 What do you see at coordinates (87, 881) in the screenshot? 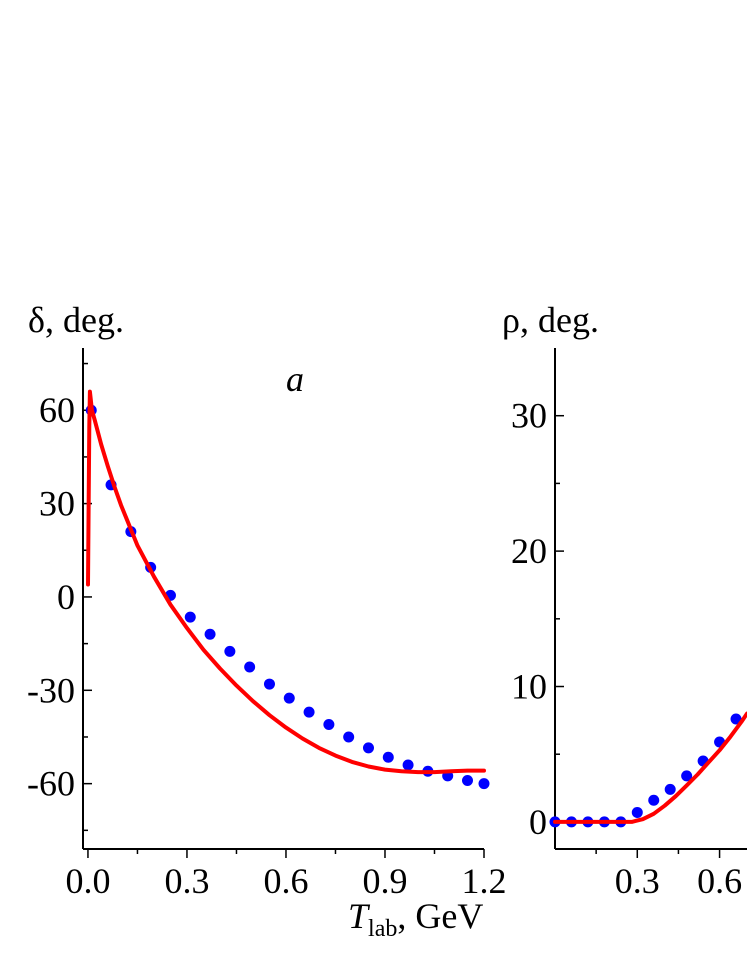
I see `x-tick-label: 0.0` at bounding box center [87, 881].